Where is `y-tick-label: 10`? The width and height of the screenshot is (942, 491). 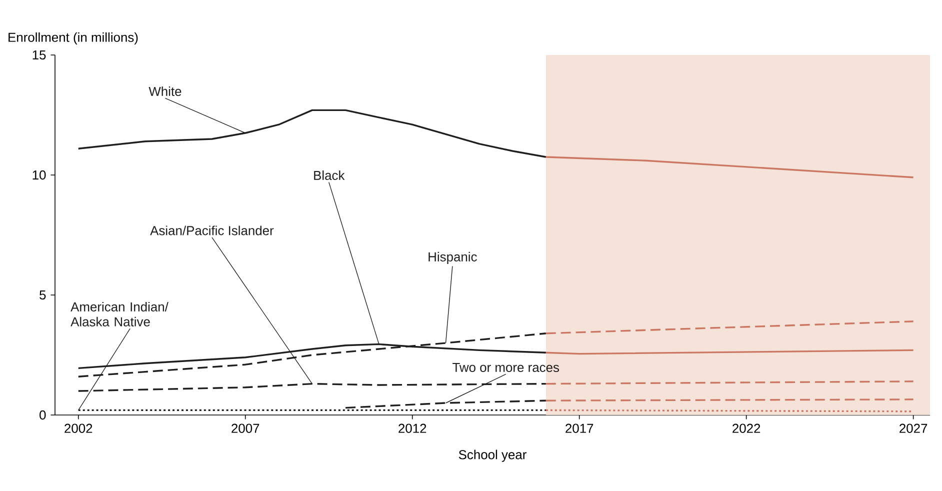 y-tick-label: 10 is located at coordinates (39, 175).